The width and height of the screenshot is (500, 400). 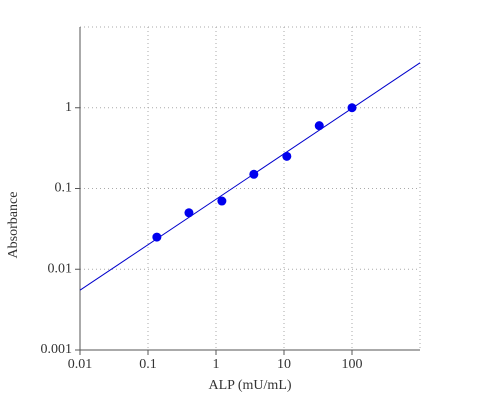 What do you see at coordinates (249, 385) in the screenshot?
I see `x-axis-label: ALP (mU/mL)` at bounding box center [249, 385].